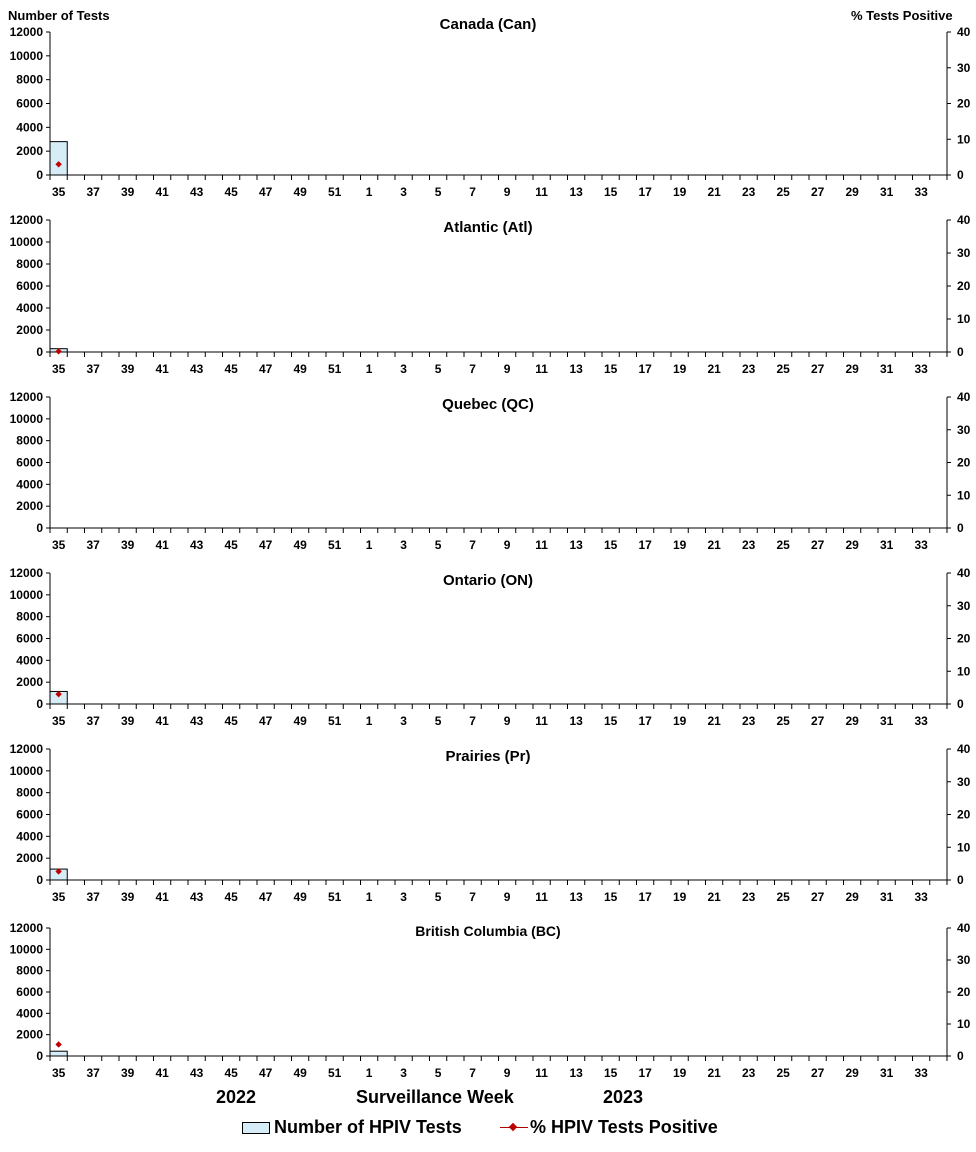 Image resolution: width=976 pixels, height=1152 pixels. I want to click on year-2023-label: 2023, so click(623, 1097).